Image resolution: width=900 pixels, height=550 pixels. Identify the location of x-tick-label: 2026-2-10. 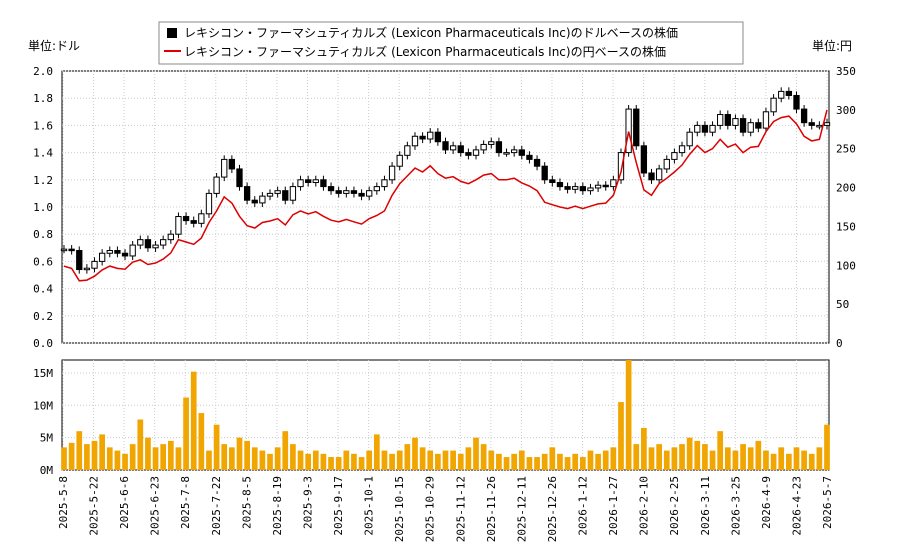
(644, 506).